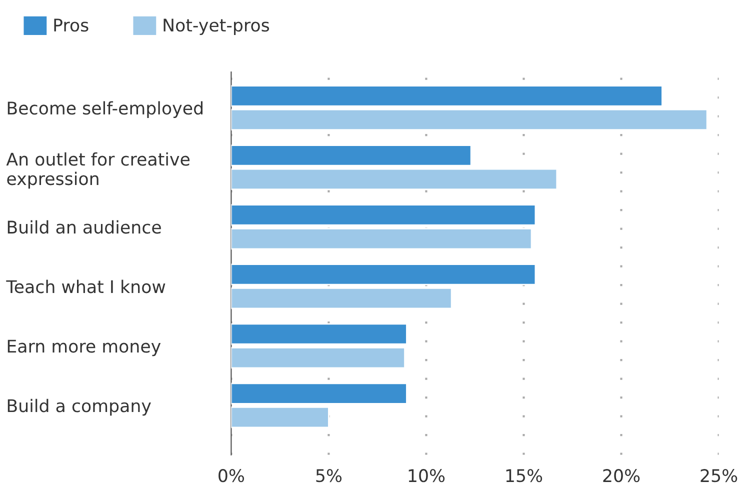 The image size is (741, 487). Describe the element at coordinates (105, 109) in the screenshot. I see `y-tick-label: Become self-employed` at that location.